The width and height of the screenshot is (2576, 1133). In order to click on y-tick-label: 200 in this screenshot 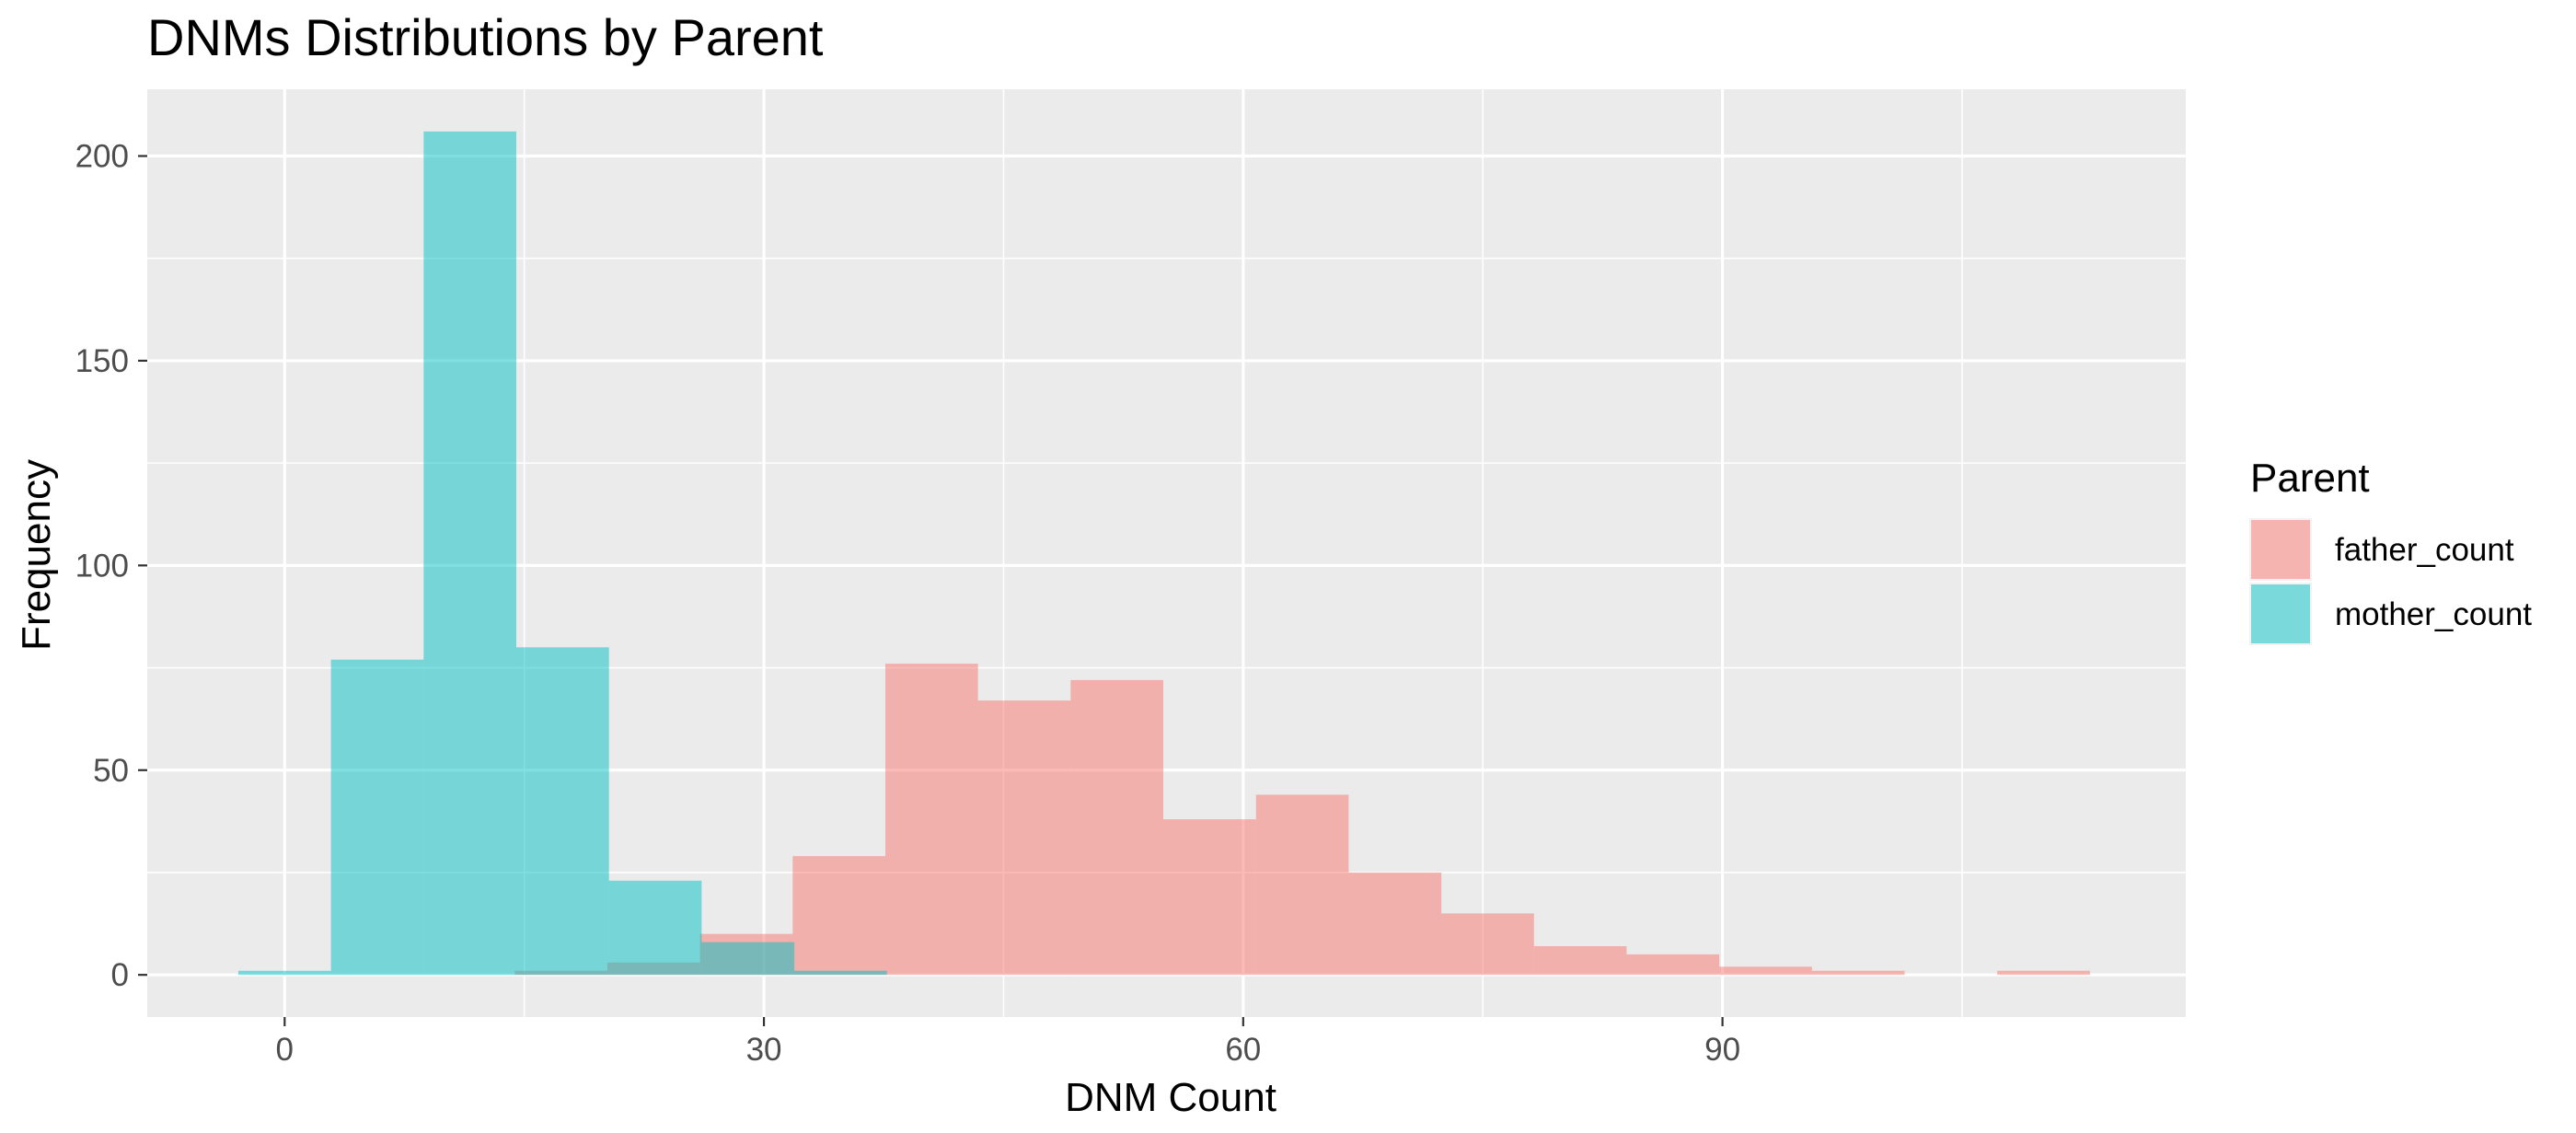, I will do `click(102, 157)`.